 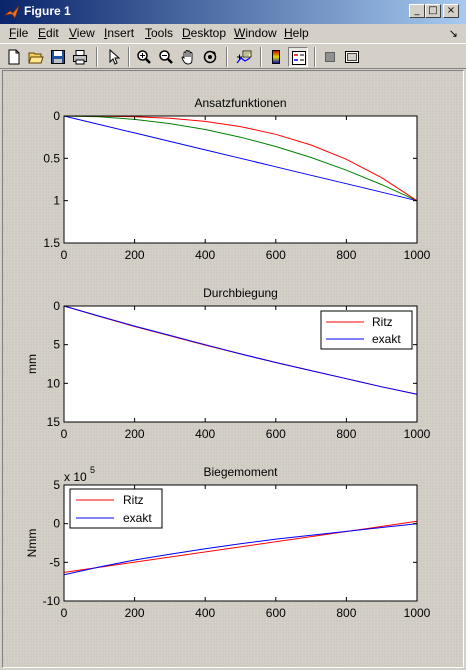 I want to click on open-button, so click(x=36, y=57).